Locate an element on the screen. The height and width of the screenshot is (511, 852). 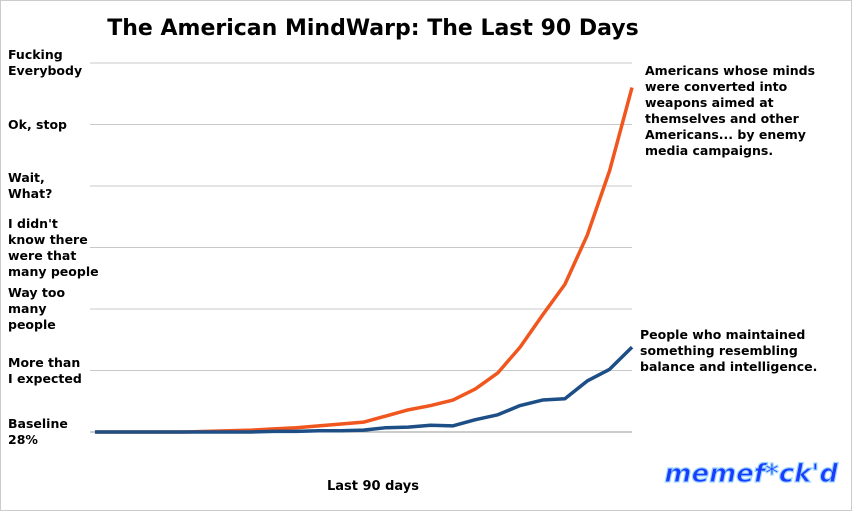
y-tick-label: More than I expected is located at coordinates (45, 370).